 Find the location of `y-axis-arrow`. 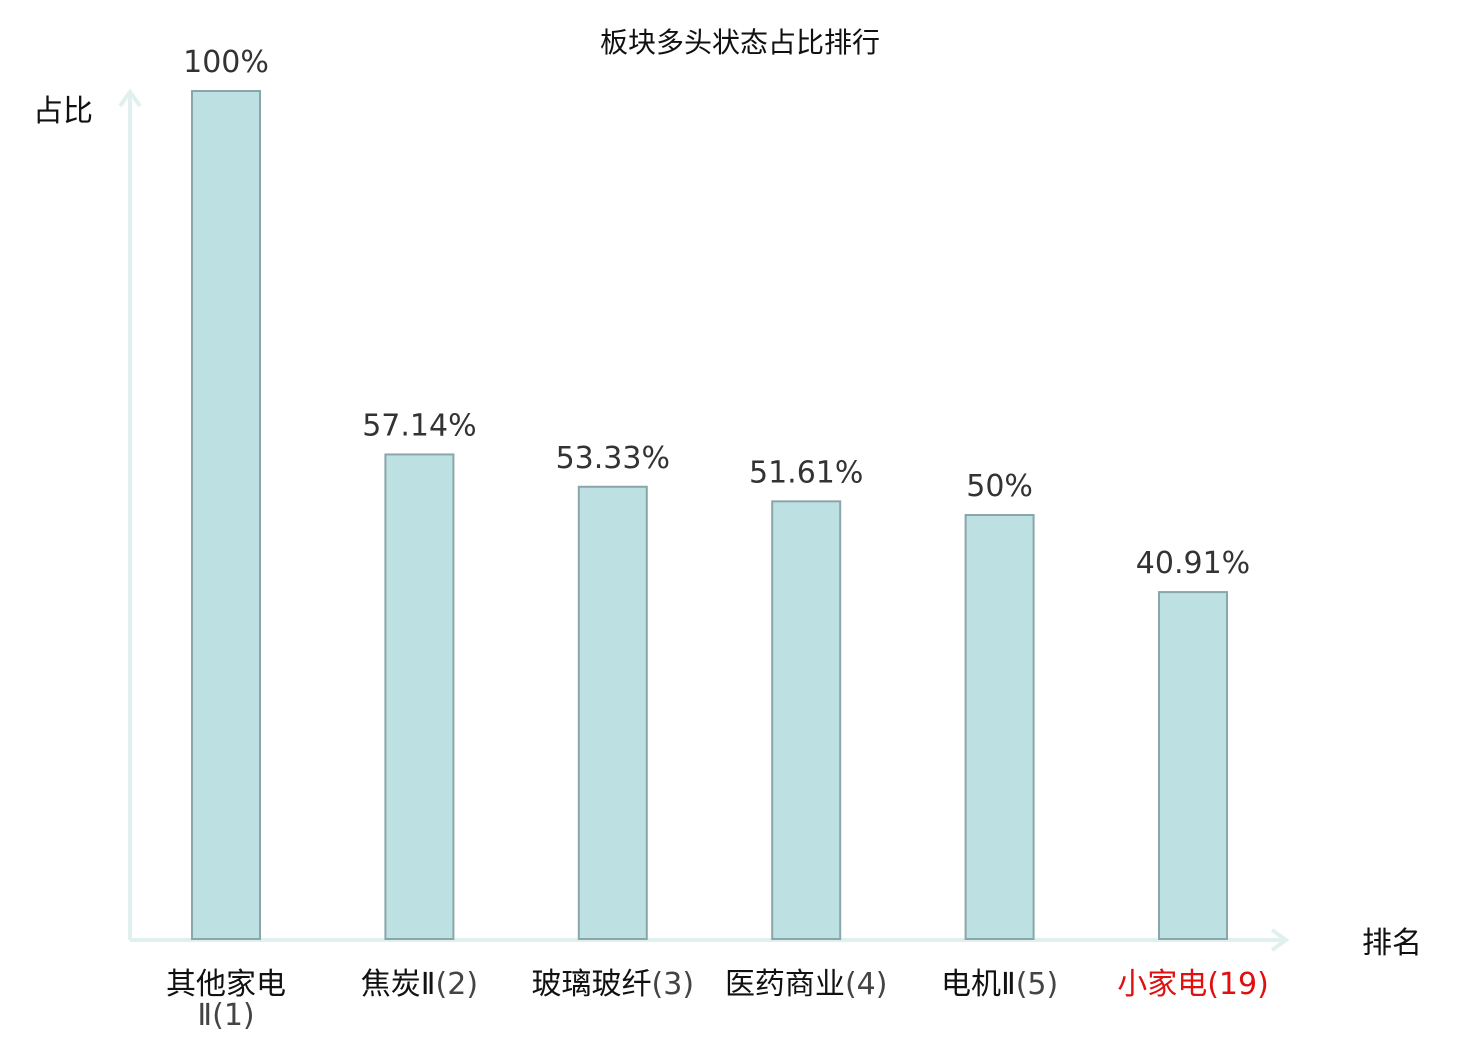

y-axis-arrow is located at coordinates (130, 98).